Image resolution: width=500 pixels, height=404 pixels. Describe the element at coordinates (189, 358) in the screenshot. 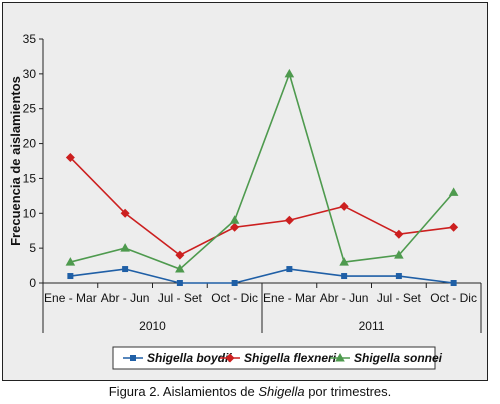

I see `legend-label: Shigella boydii` at that location.